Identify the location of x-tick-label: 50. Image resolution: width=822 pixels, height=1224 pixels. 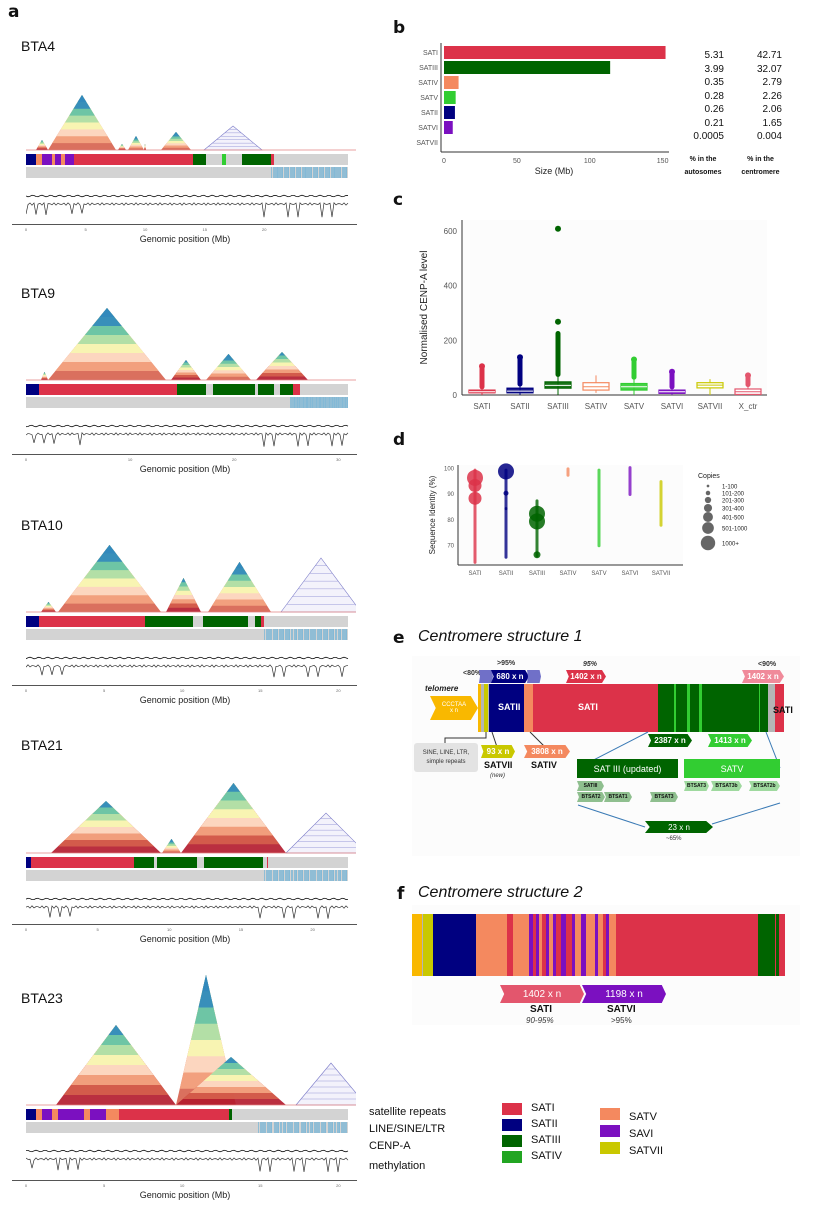
(517, 161).